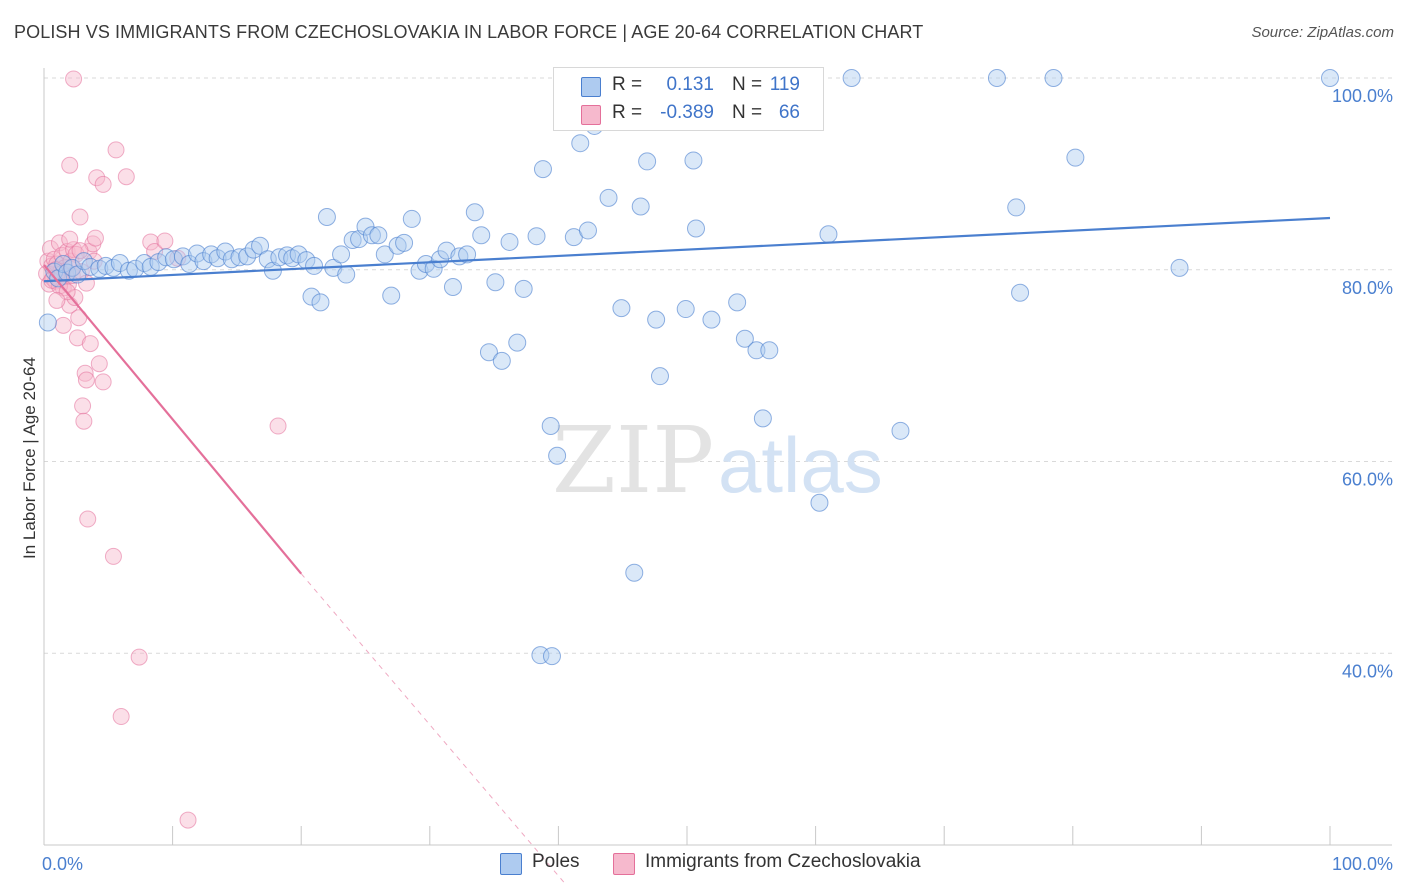 Image resolution: width=1406 pixels, height=892 pixels. I want to click on watermark-atlas: atlas, so click(800, 465).